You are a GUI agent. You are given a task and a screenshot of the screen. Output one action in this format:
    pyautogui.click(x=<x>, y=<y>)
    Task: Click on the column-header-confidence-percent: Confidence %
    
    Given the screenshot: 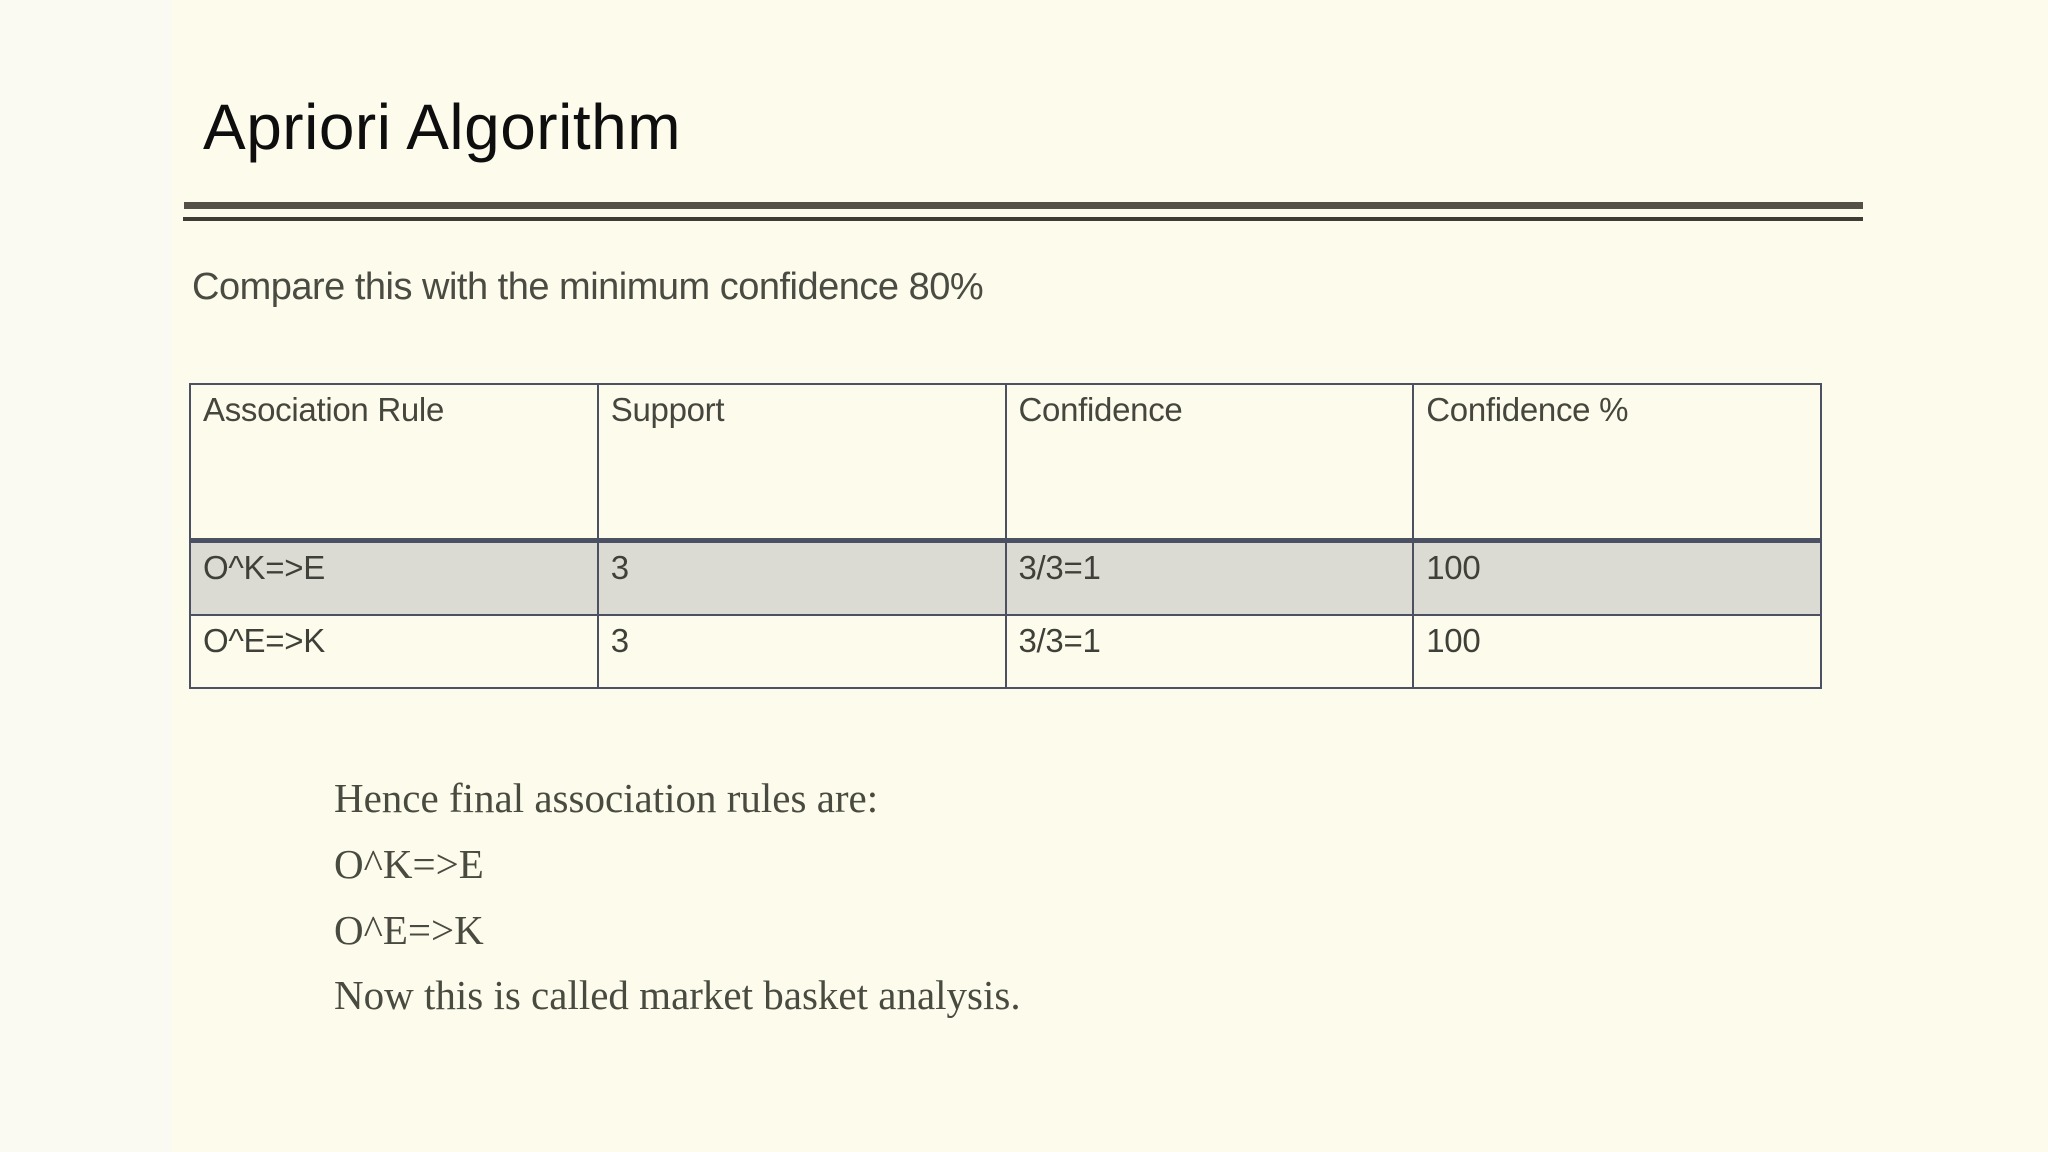 What is the action you would take?
    pyautogui.click(x=1617, y=463)
    